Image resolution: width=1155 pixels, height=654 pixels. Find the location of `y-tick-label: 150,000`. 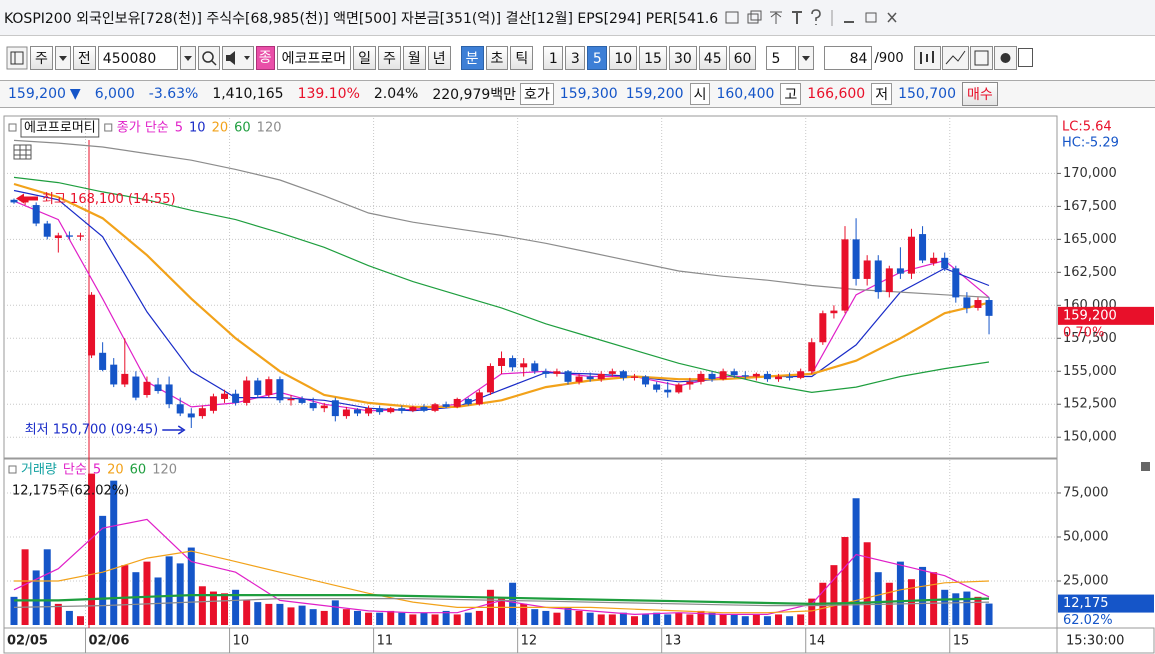

y-tick-label: 150,000 is located at coordinates (1090, 437).